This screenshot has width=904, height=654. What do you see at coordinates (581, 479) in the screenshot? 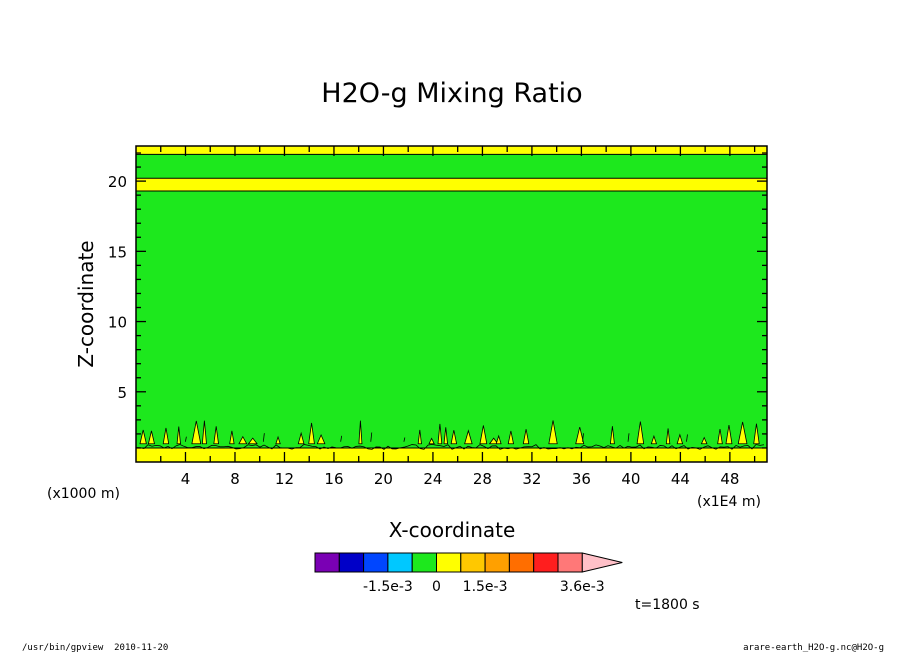
I see `x-tick-label: 36` at bounding box center [581, 479].